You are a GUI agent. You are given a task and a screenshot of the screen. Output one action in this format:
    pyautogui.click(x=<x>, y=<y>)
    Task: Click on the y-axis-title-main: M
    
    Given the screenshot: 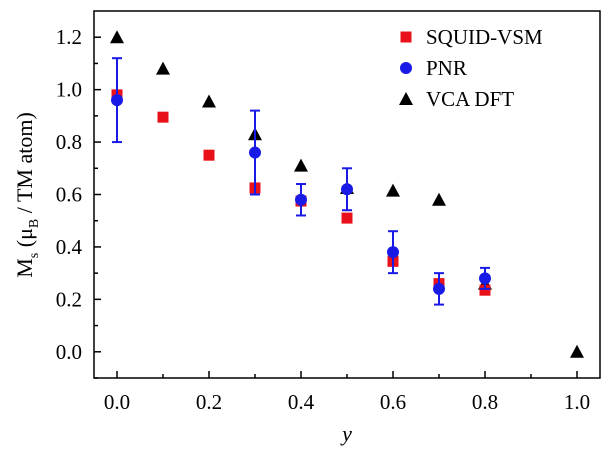 What is the action you would take?
    pyautogui.click(x=24, y=268)
    